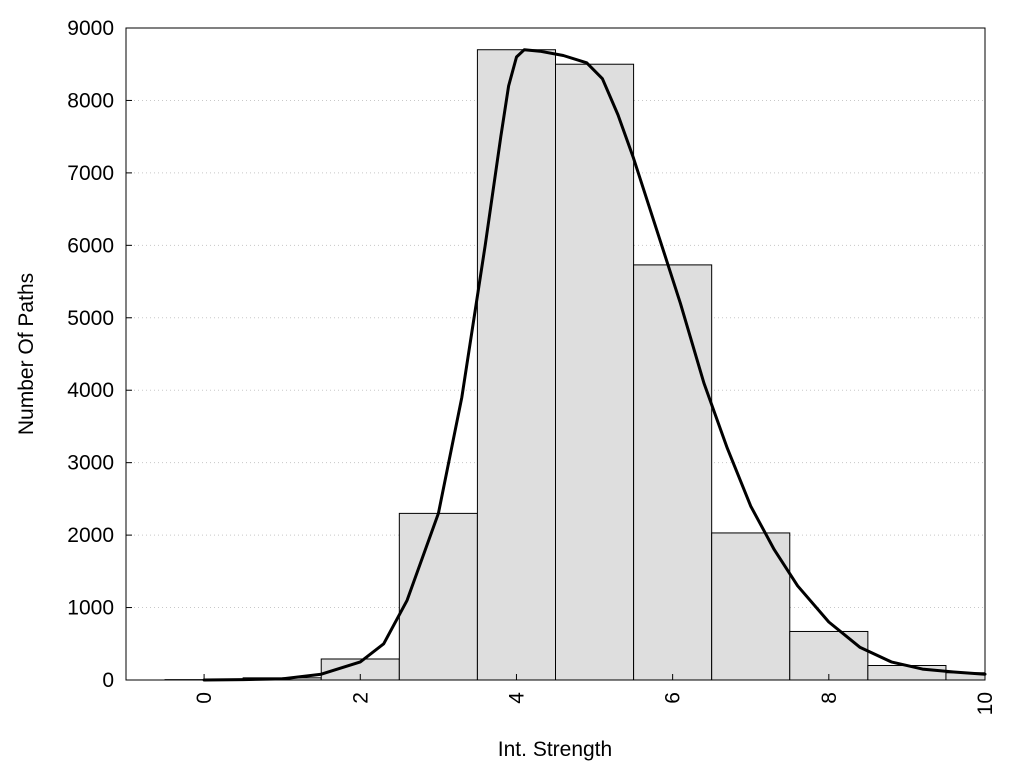 The image size is (1024, 773). I want to click on y-tick-label-1: 1000, so click(90, 608).